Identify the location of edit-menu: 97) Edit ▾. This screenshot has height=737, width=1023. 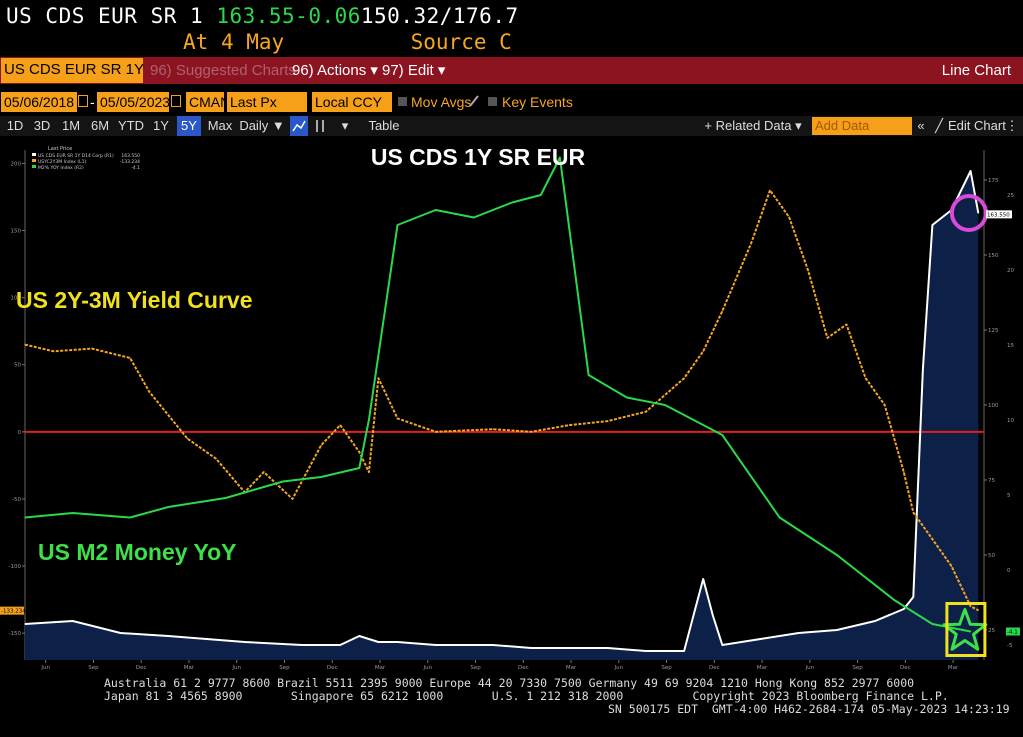
(414, 70).